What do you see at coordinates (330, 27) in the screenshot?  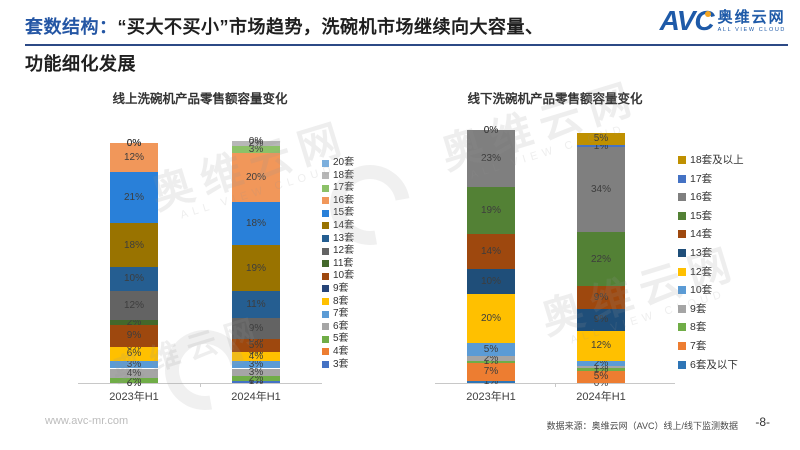 I see `page-title-rest: “买大不买小”市场趋势，洗碗机市场继续向大容量、` at bounding box center [330, 27].